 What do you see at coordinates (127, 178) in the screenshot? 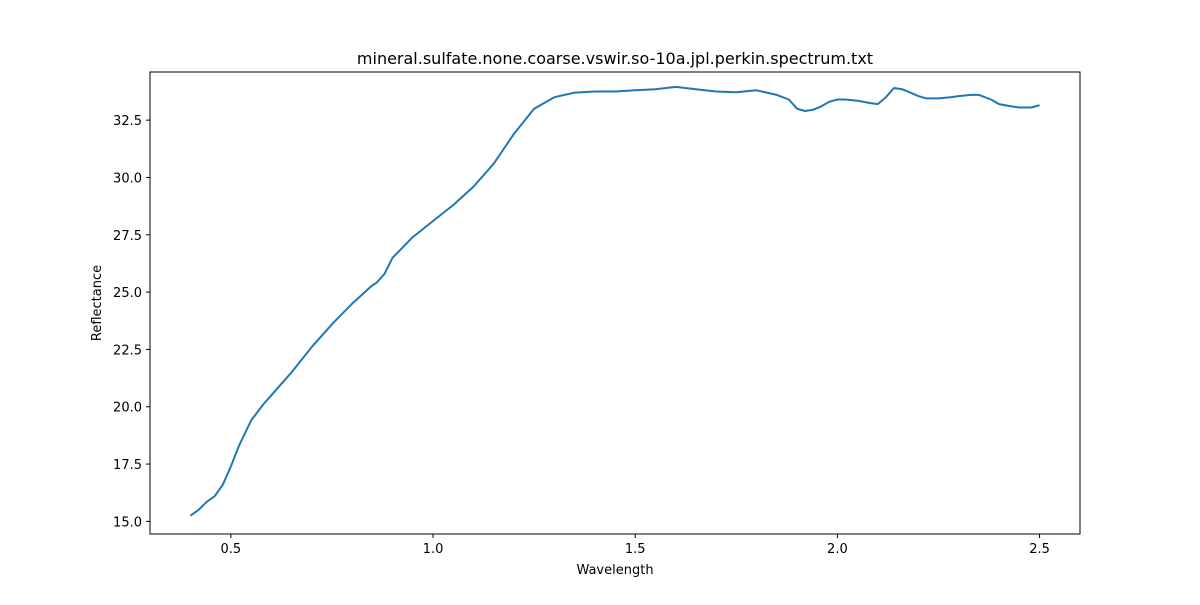
I see `y-tick-label: 30.0` at bounding box center [127, 178].